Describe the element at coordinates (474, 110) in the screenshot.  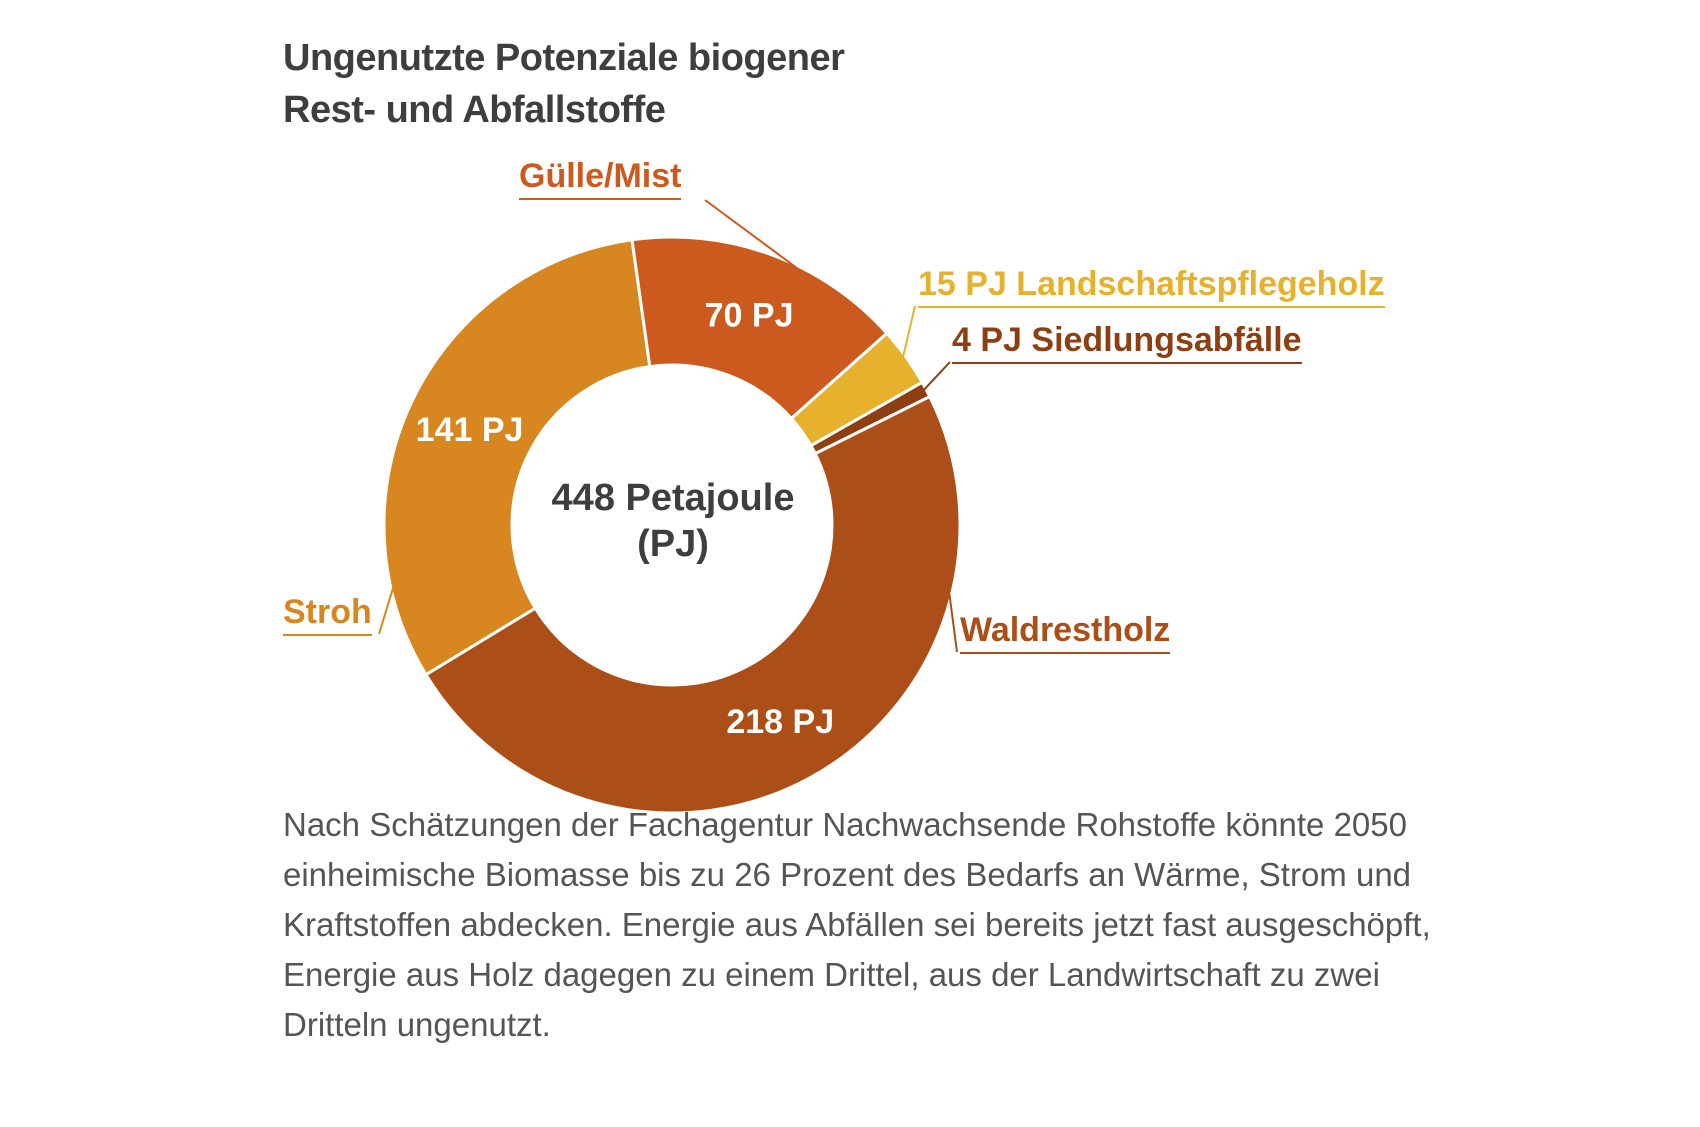
I see `chart-title-line-2: Rest- und Abfallstoffe` at that location.